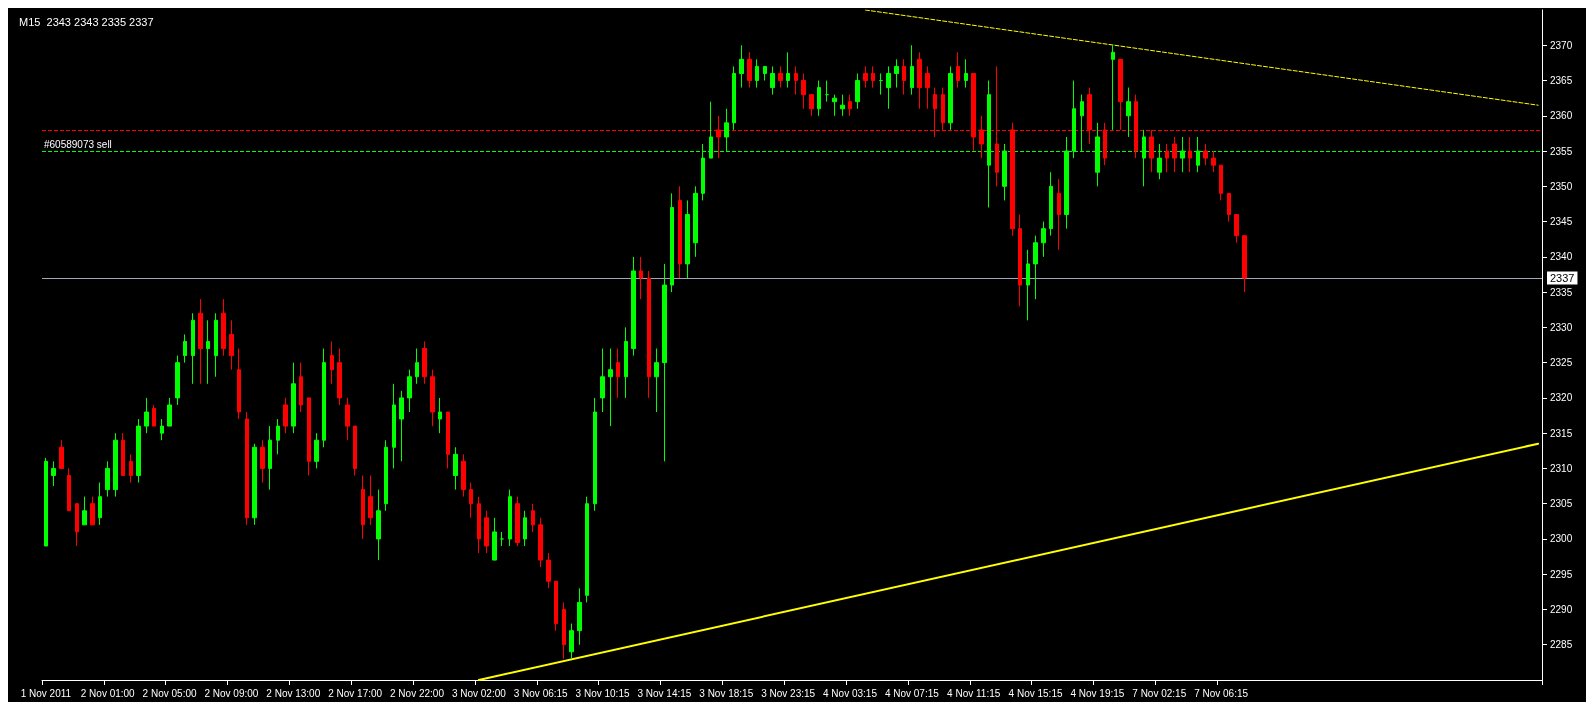  I want to click on y-tick-label: 2355, so click(1561, 151).